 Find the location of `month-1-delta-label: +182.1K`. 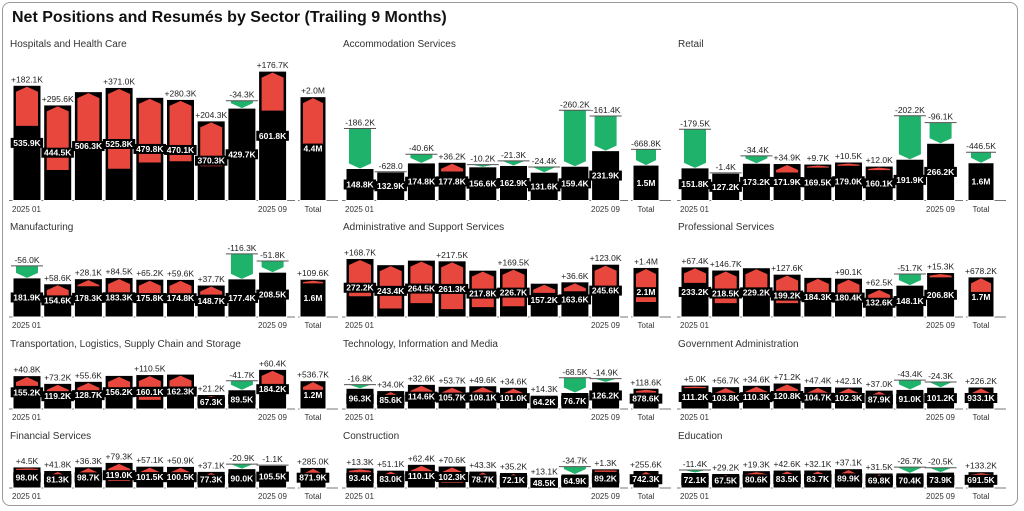

month-1-delta-label: +182.1K is located at coordinates (27, 79).